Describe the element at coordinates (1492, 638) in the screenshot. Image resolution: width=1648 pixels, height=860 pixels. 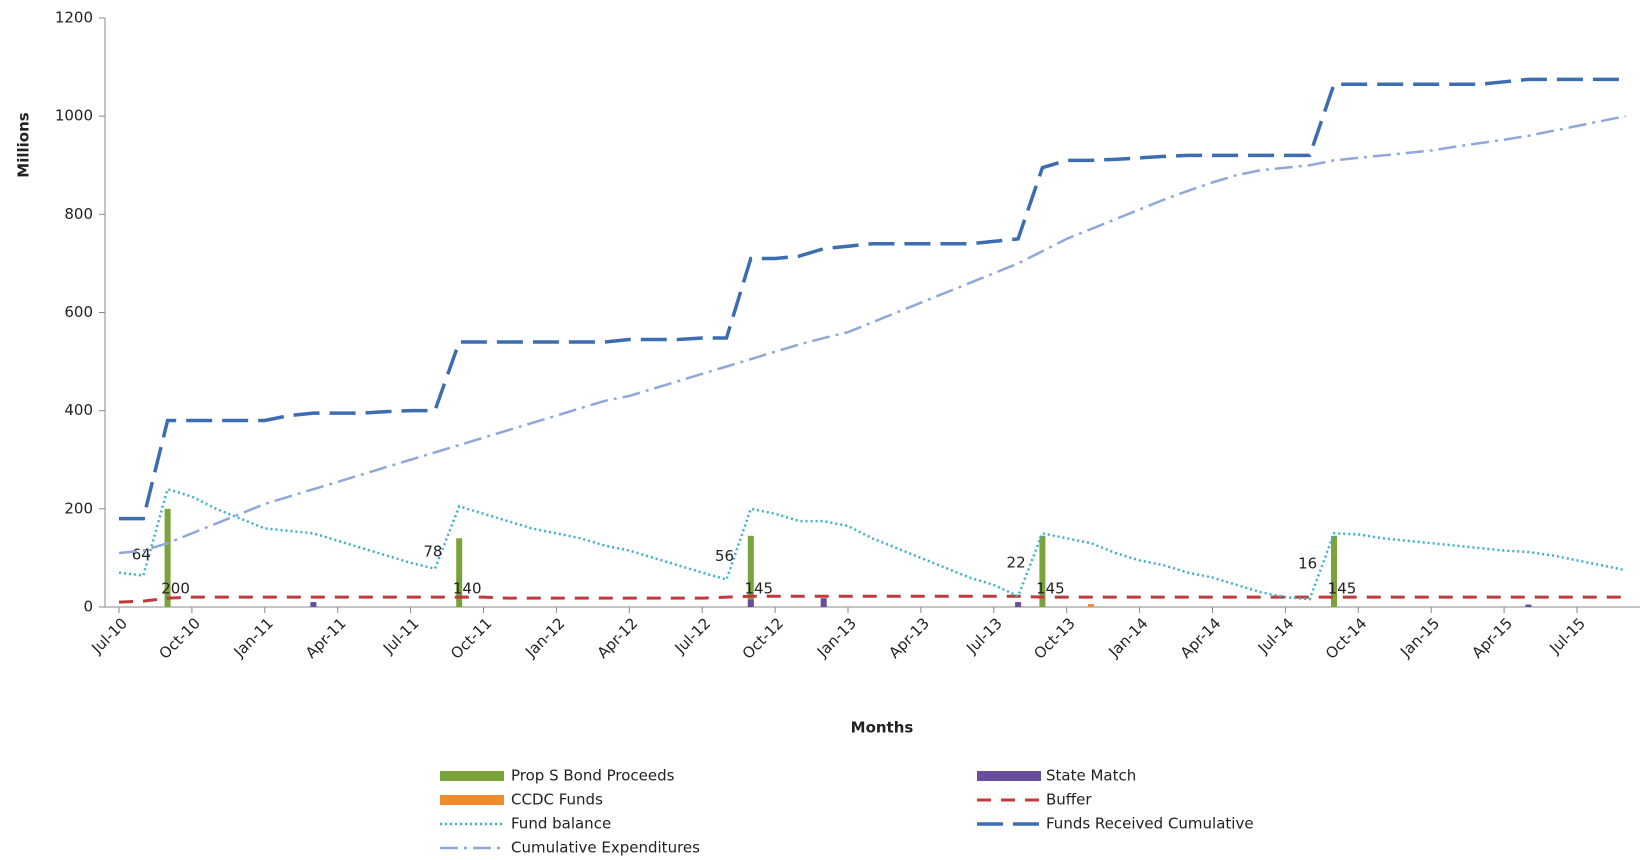
I see `x-tick-label: Apr-15` at that location.